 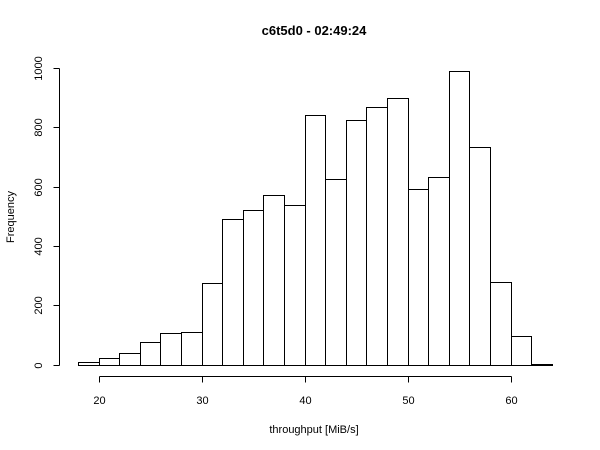 What do you see at coordinates (39, 305) in the screenshot?
I see `y-tick-label-200: 200` at bounding box center [39, 305].